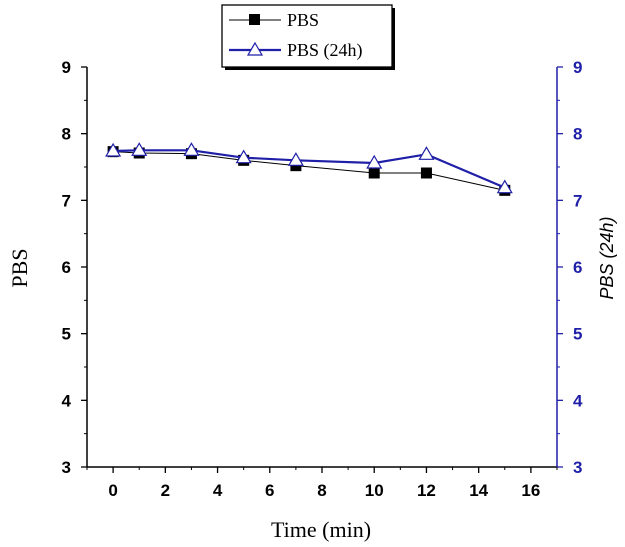  Describe the element at coordinates (303, 20) in the screenshot. I see `legend-label-pbs: PBS` at that location.